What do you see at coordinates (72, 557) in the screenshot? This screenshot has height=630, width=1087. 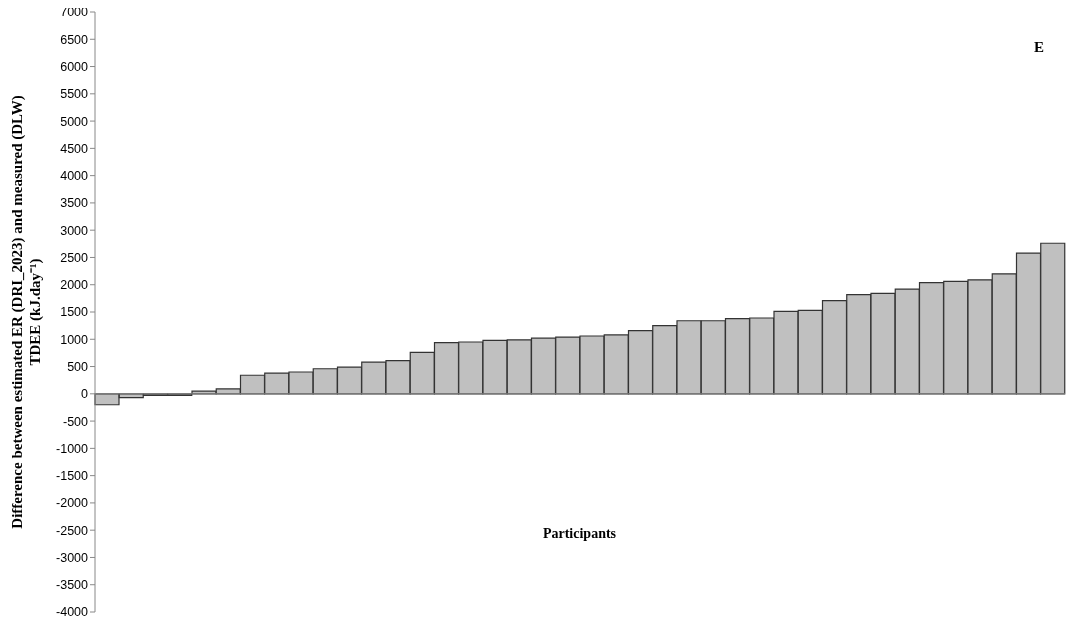 I see `y-tick-label: -3000` at bounding box center [72, 557].